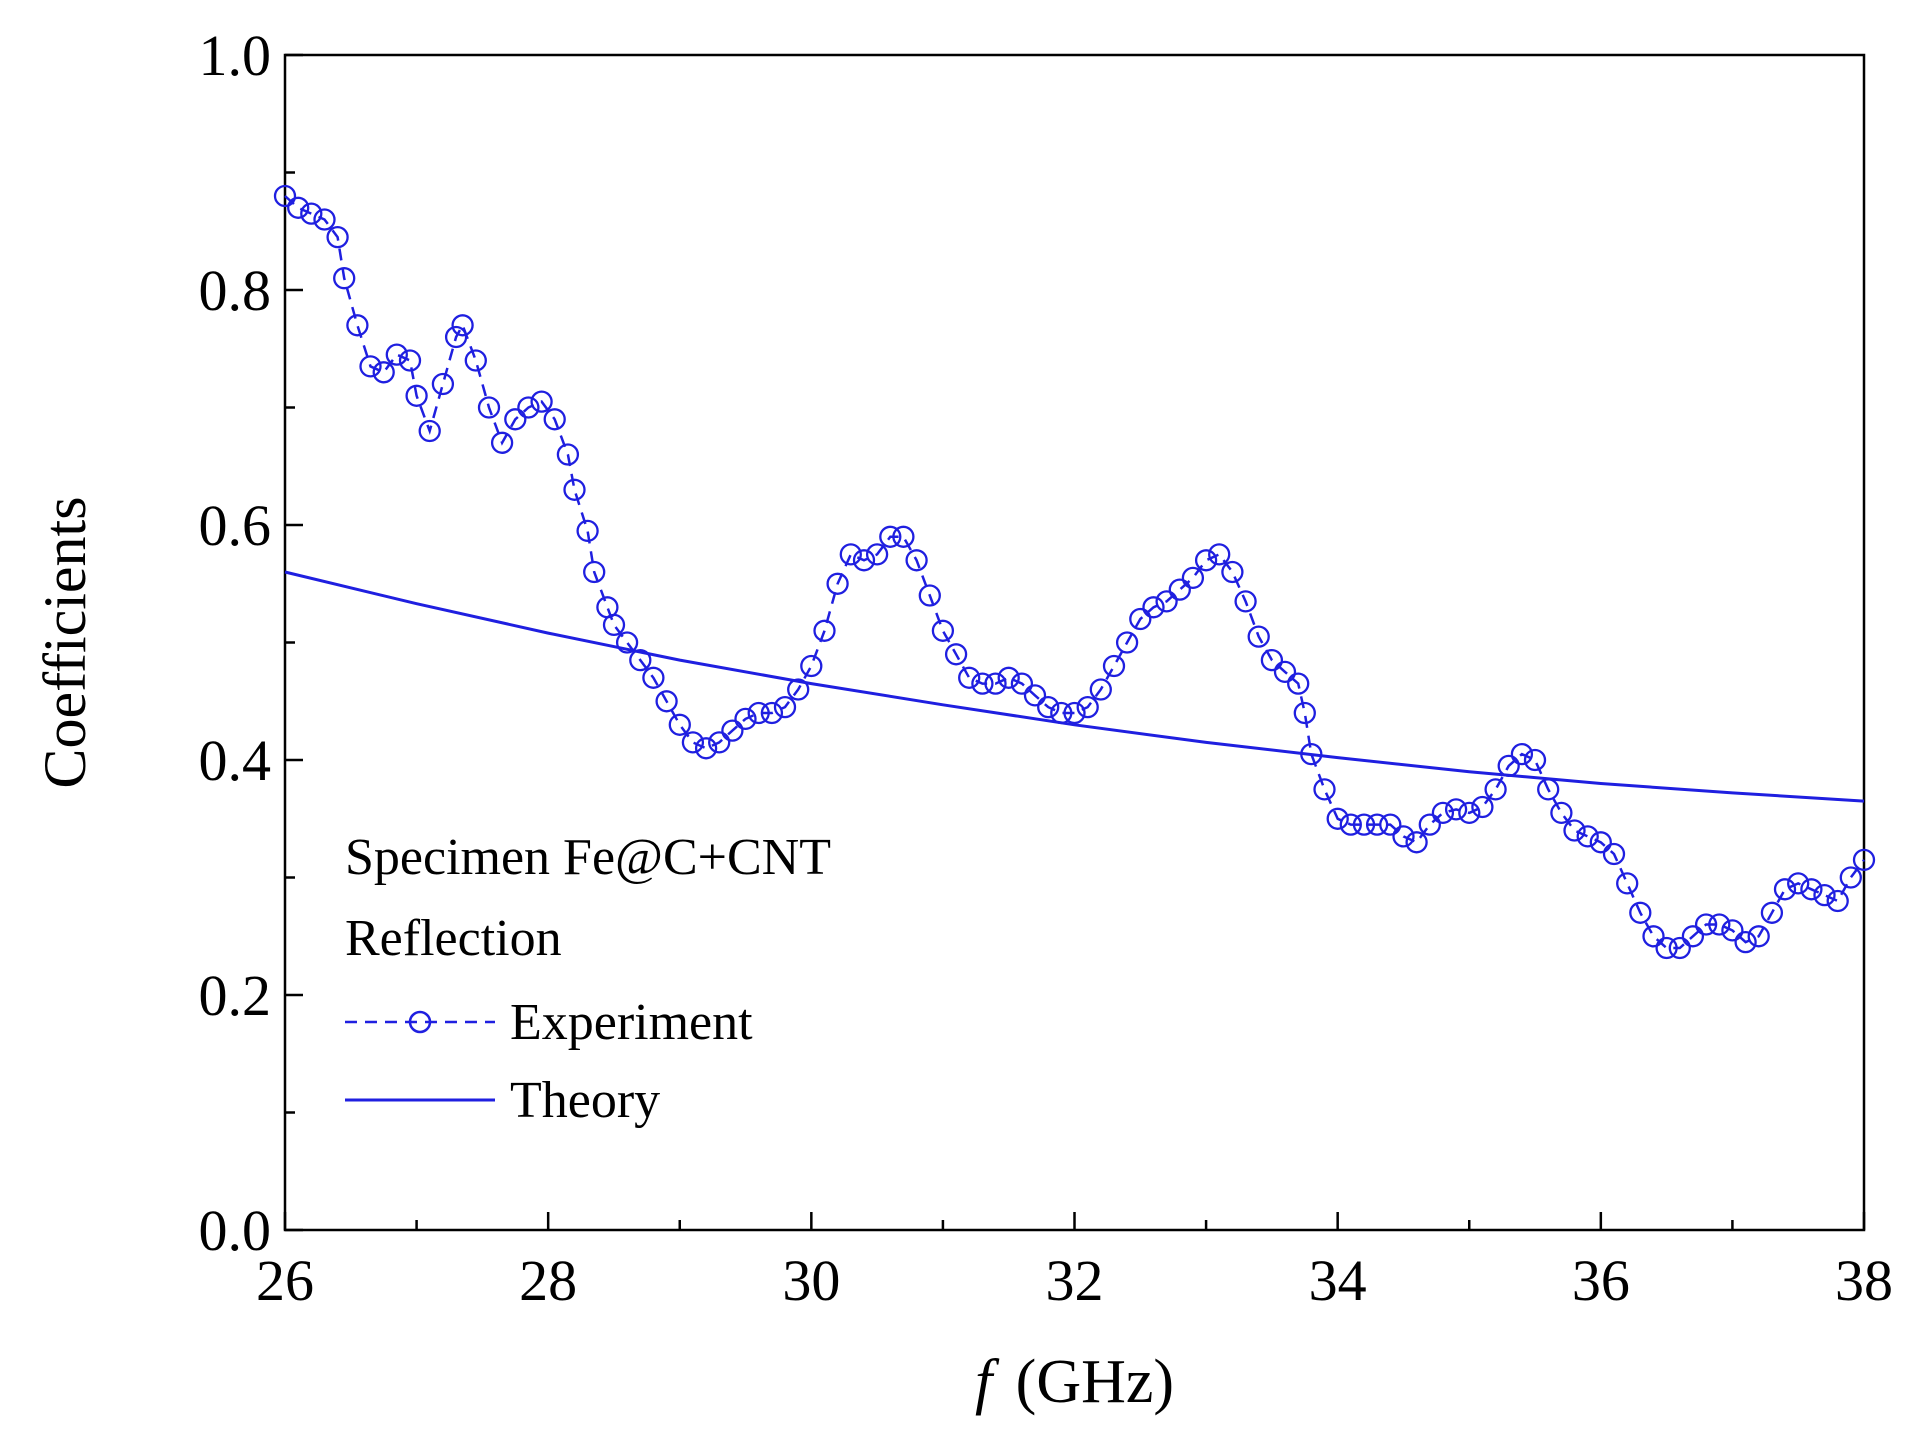 The image size is (1907, 1441). I want to click on y-tick-label: 0.6, so click(235, 525).